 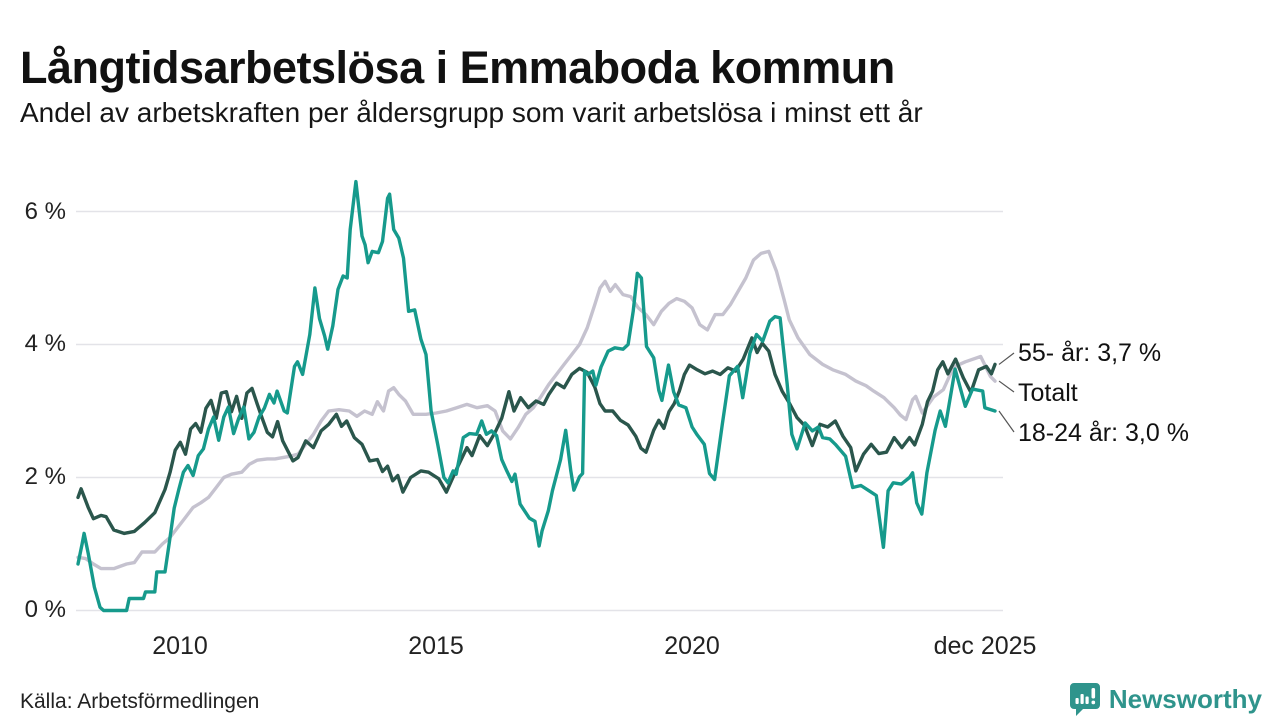 I want to click on x-tick-dec-2025: dec 2025, so click(x=985, y=646).